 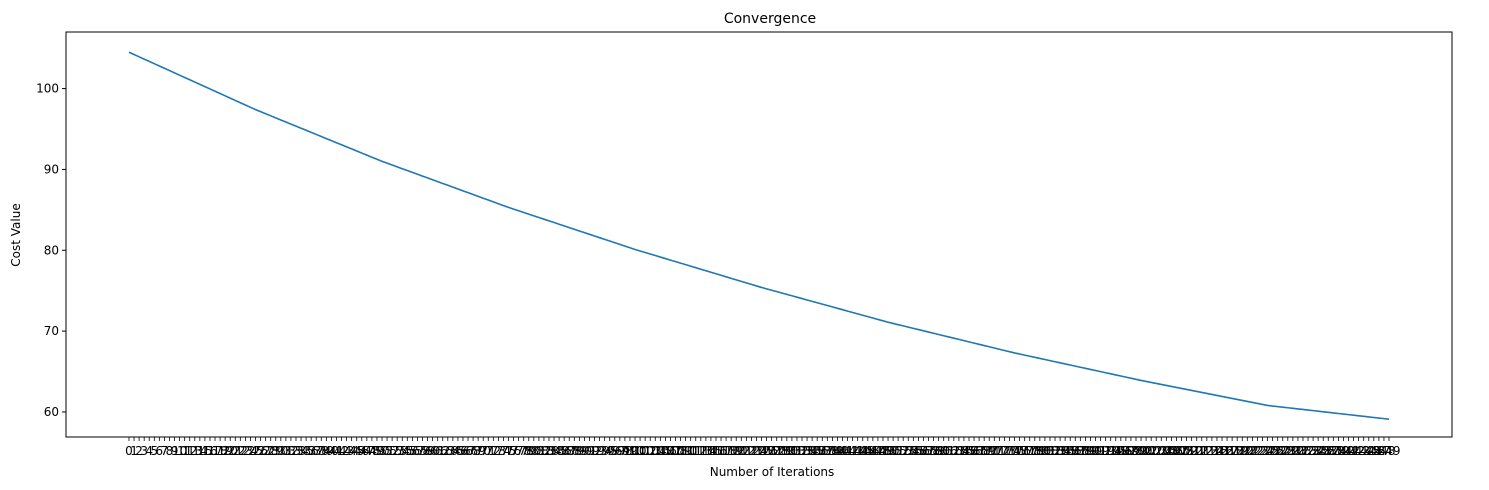 What do you see at coordinates (1004, 451) in the screenshot?
I see `x-tick-label: 173` at bounding box center [1004, 451].